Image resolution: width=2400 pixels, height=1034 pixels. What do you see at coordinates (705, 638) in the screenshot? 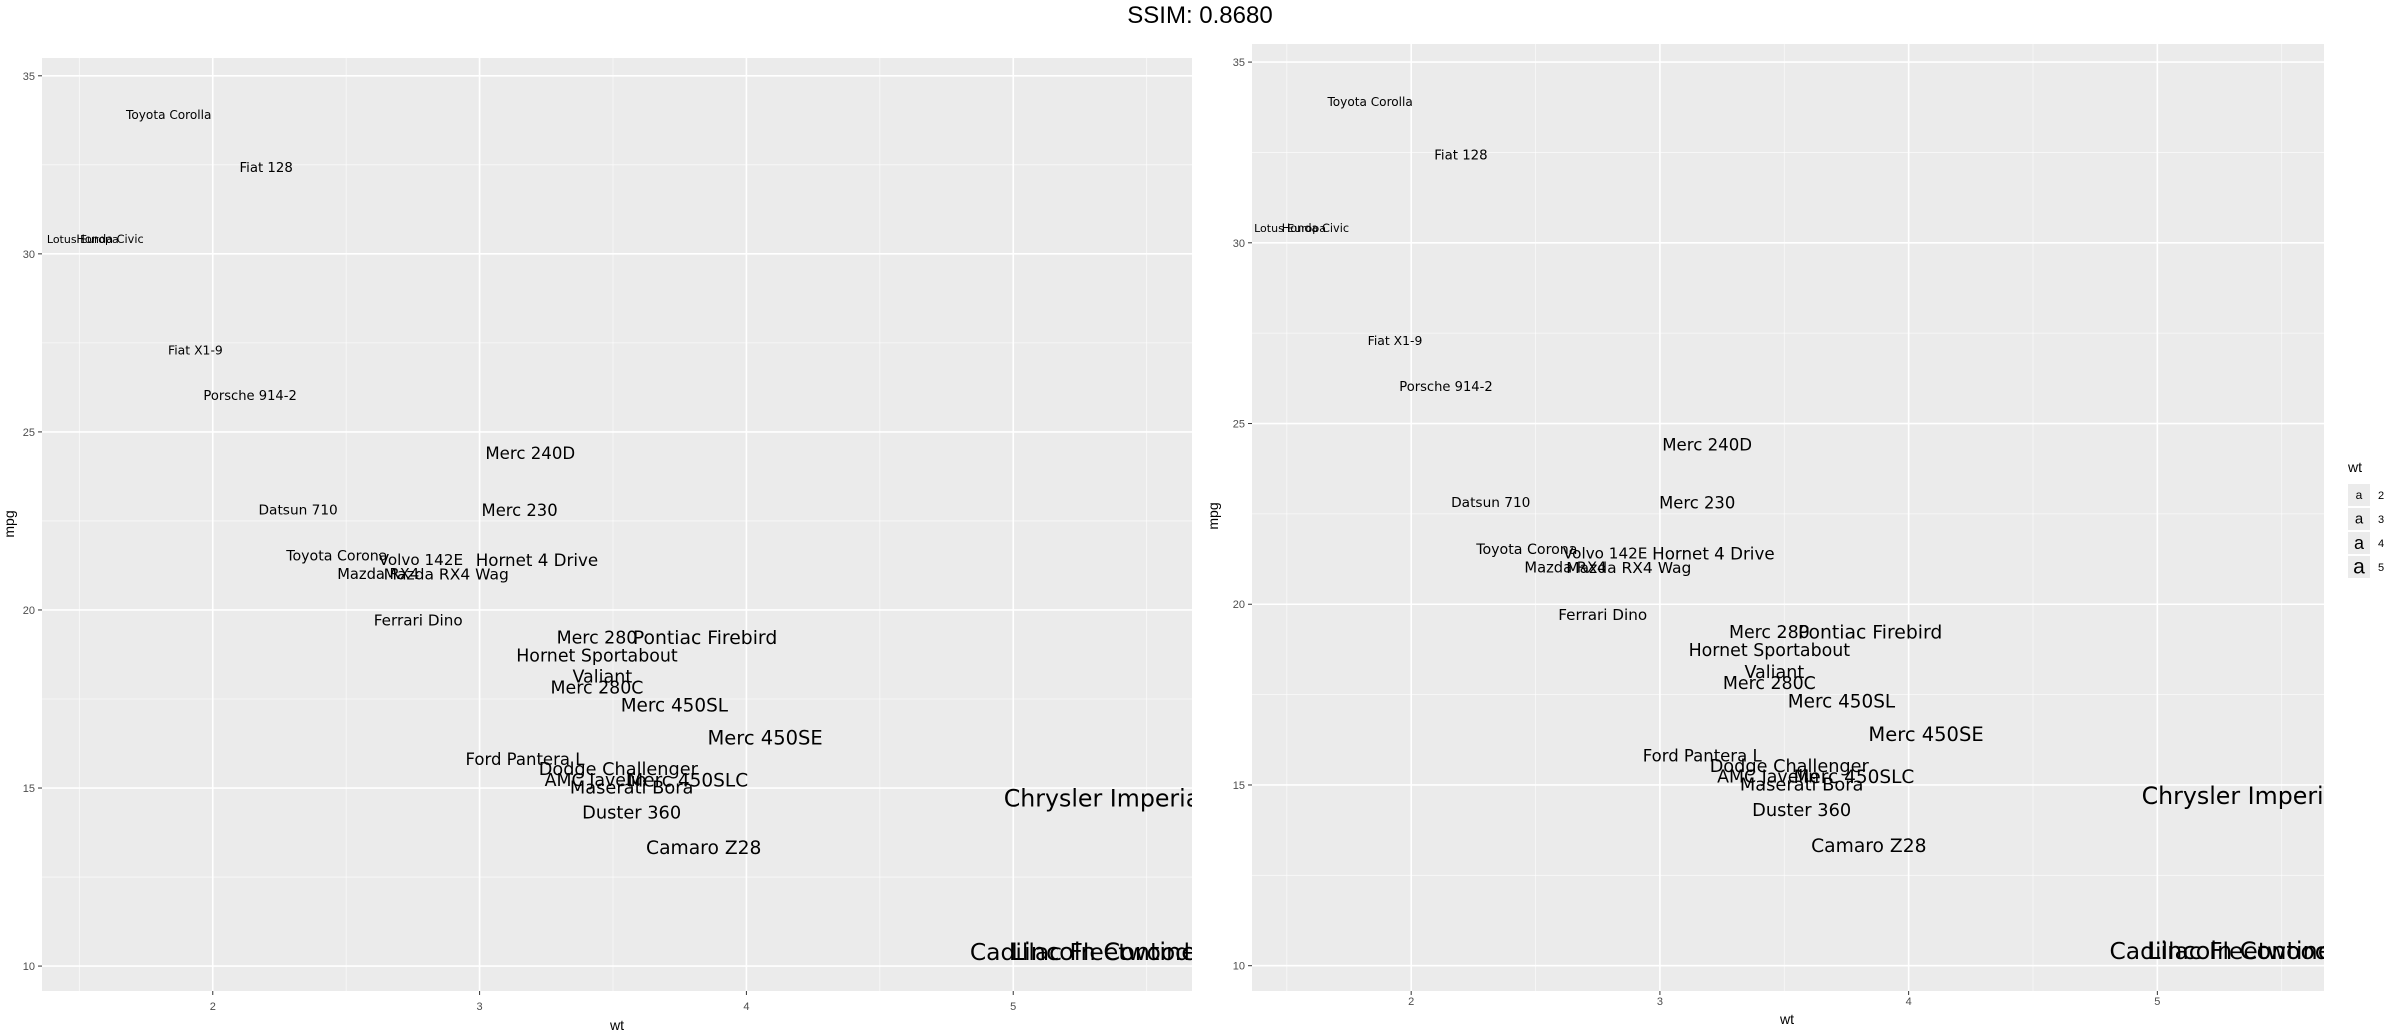
I see `point-label: Pontiac Firebird` at bounding box center [705, 638].